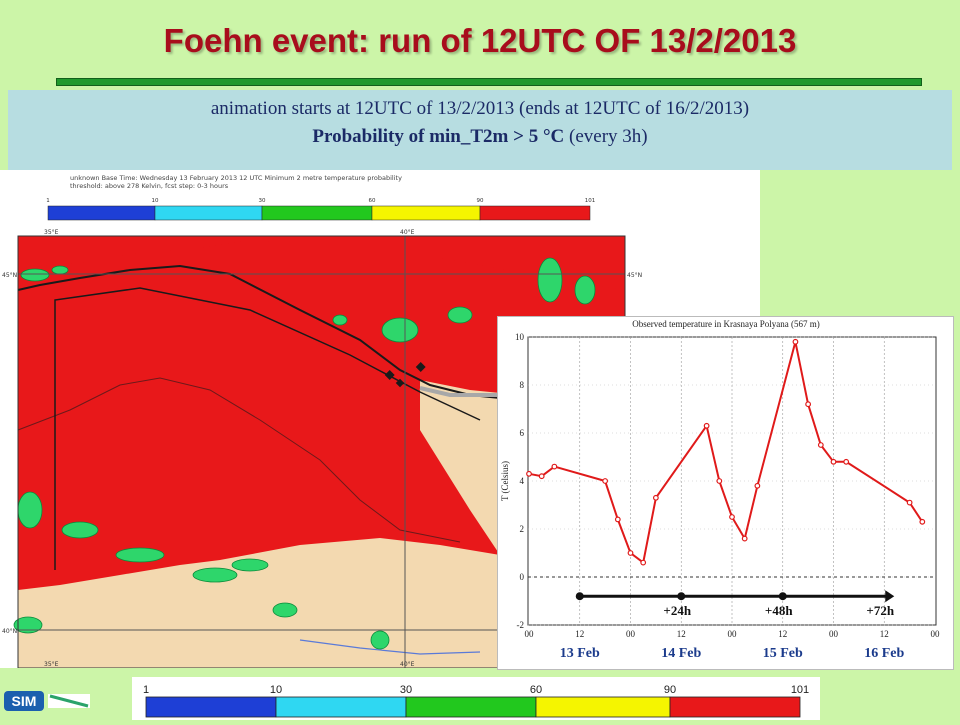  Describe the element at coordinates (321, 263) in the screenshot. I see `map-north-coast` at that location.